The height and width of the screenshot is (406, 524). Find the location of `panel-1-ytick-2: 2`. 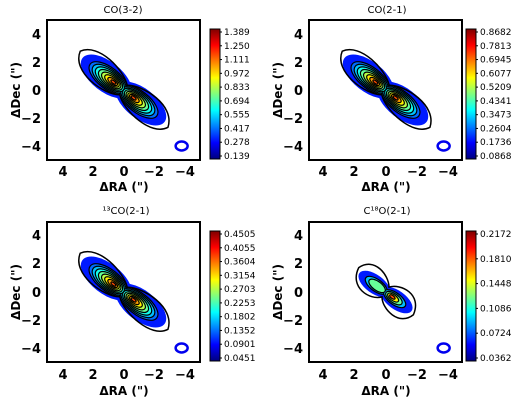

panel-1-ytick-2: 2 is located at coordinates (36, 63).